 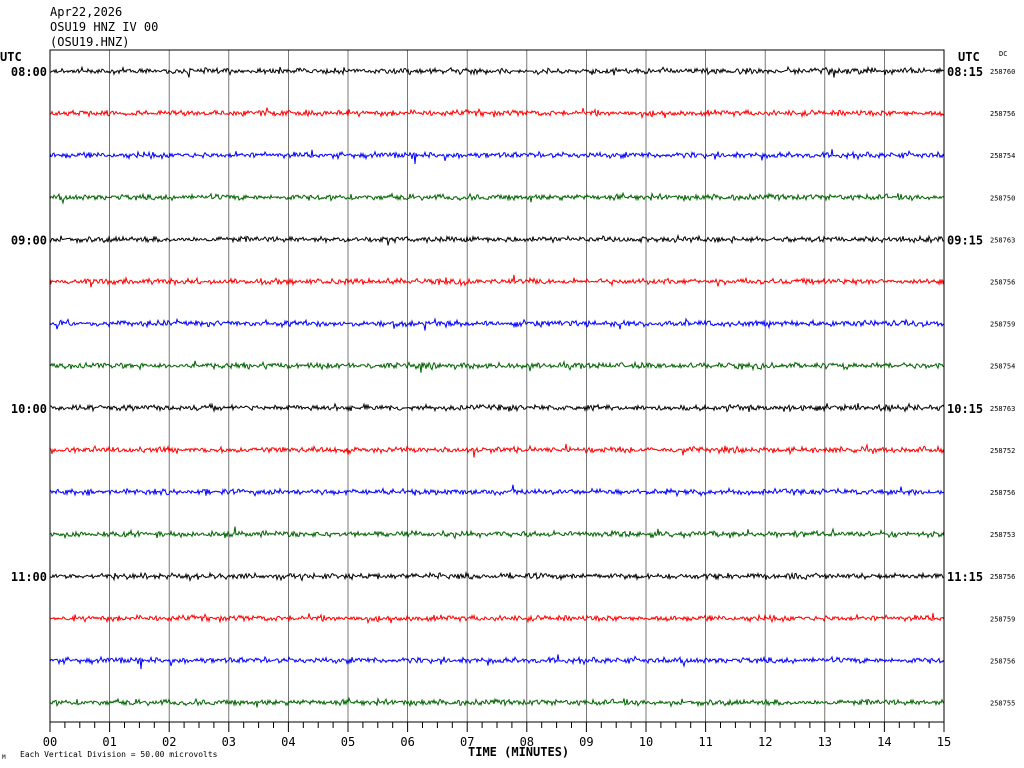 I want to click on dc-offset-label: 258750, so click(x=1002, y=198).